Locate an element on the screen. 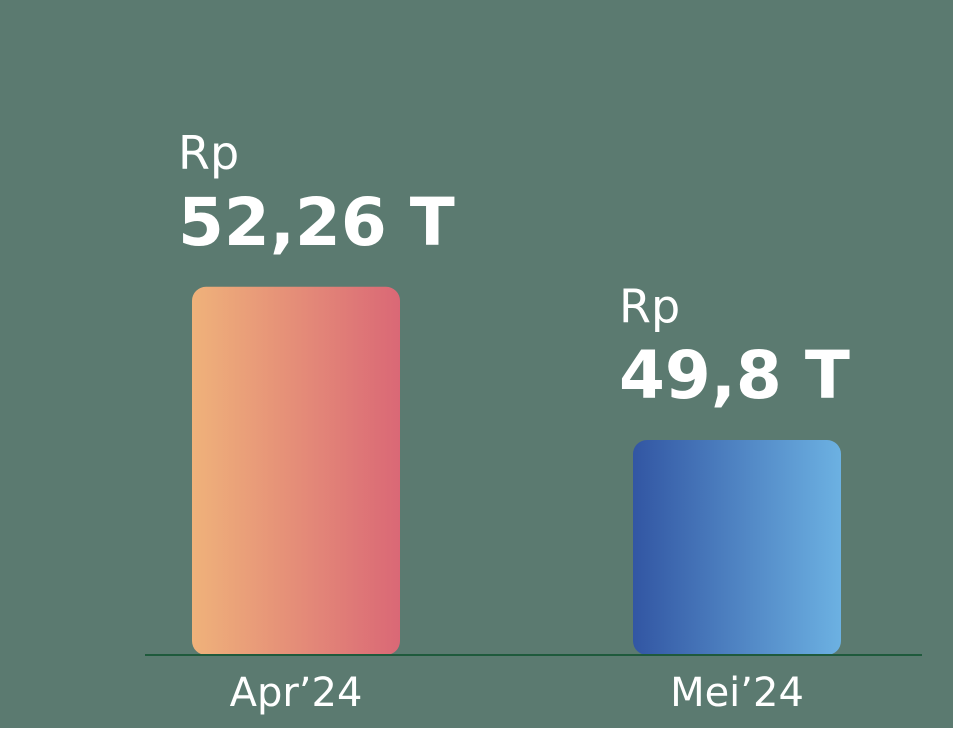 This screenshot has width=953, height=732. value-label: 49,8 T is located at coordinates (734, 375).